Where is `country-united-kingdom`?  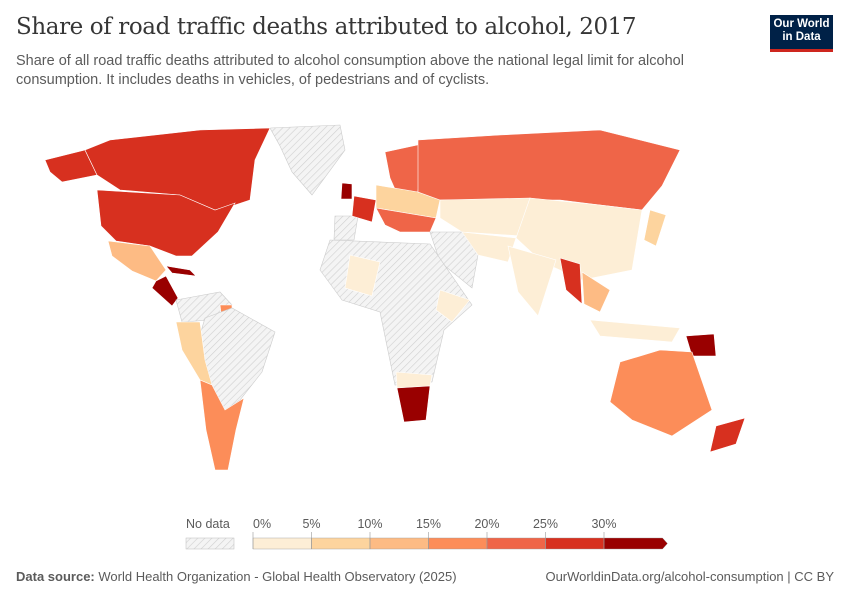
country-united-kingdom is located at coordinates (346, 191).